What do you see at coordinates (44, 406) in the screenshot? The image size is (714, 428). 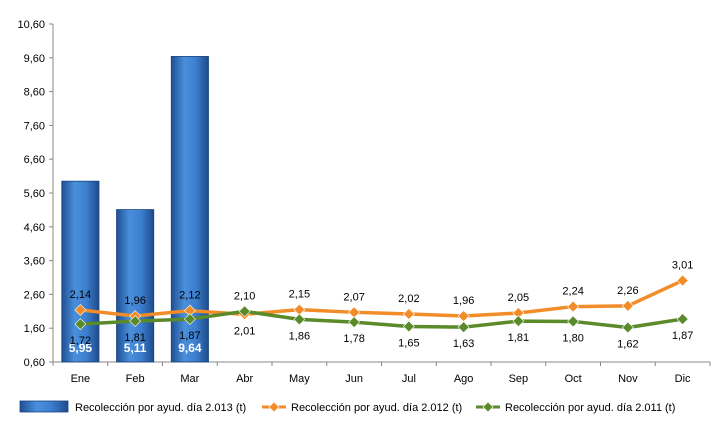 I see `legend-swatch-bar` at bounding box center [44, 406].